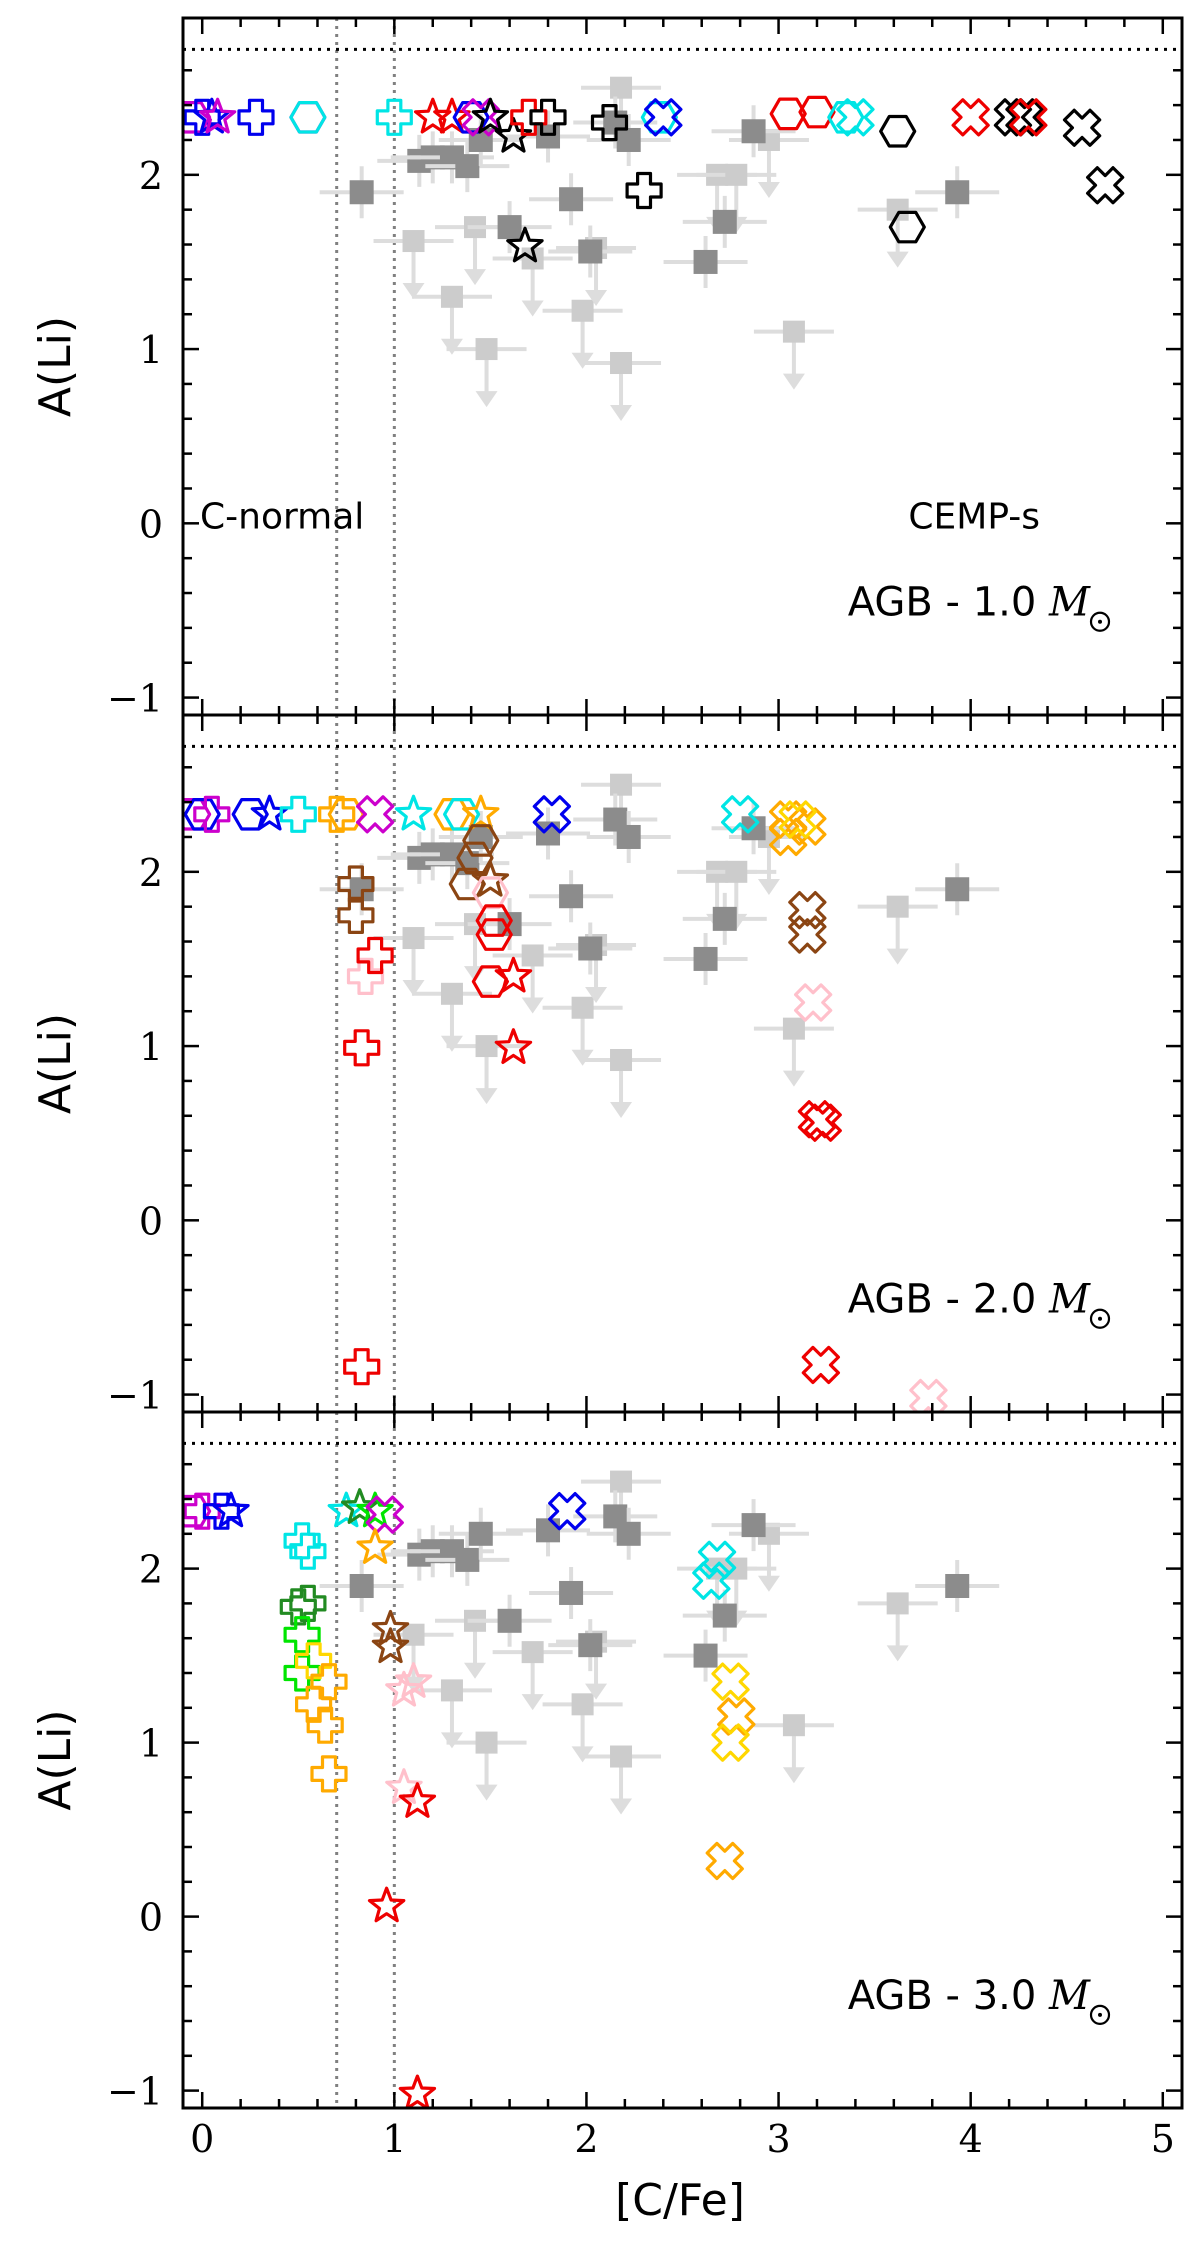 The height and width of the screenshot is (2257, 1200). I want to click on panel-label: AGB - 2.0 M, so click(969, 1300).